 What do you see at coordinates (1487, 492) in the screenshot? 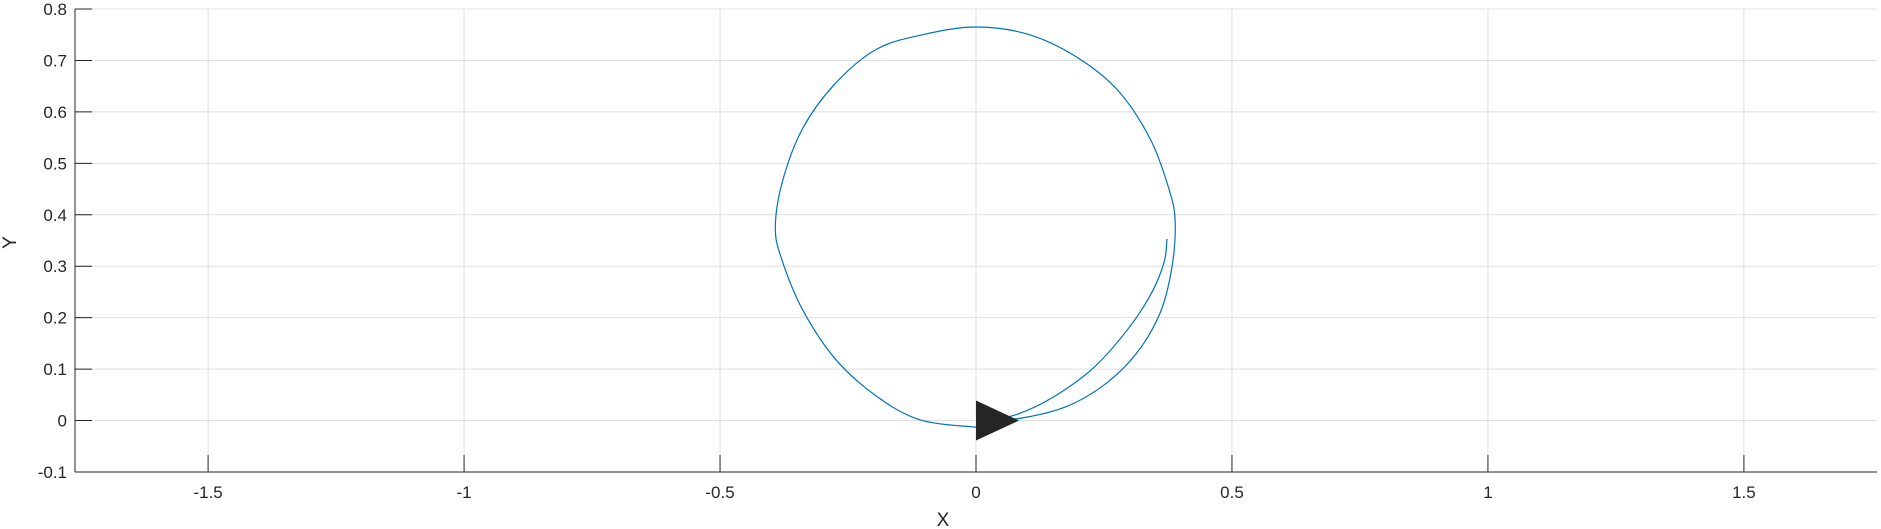
I see `x-tick-label: 1` at bounding box center [1487, 492].